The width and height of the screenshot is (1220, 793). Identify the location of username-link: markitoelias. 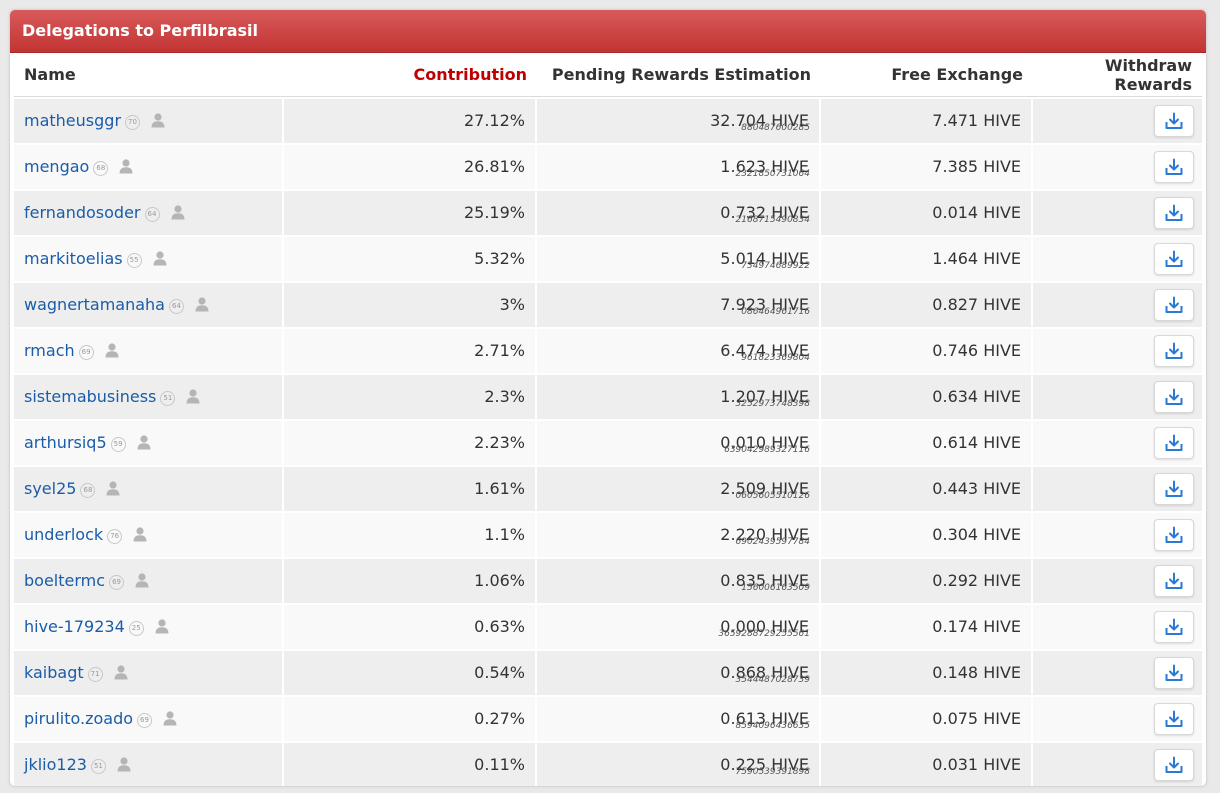
(73, 258).